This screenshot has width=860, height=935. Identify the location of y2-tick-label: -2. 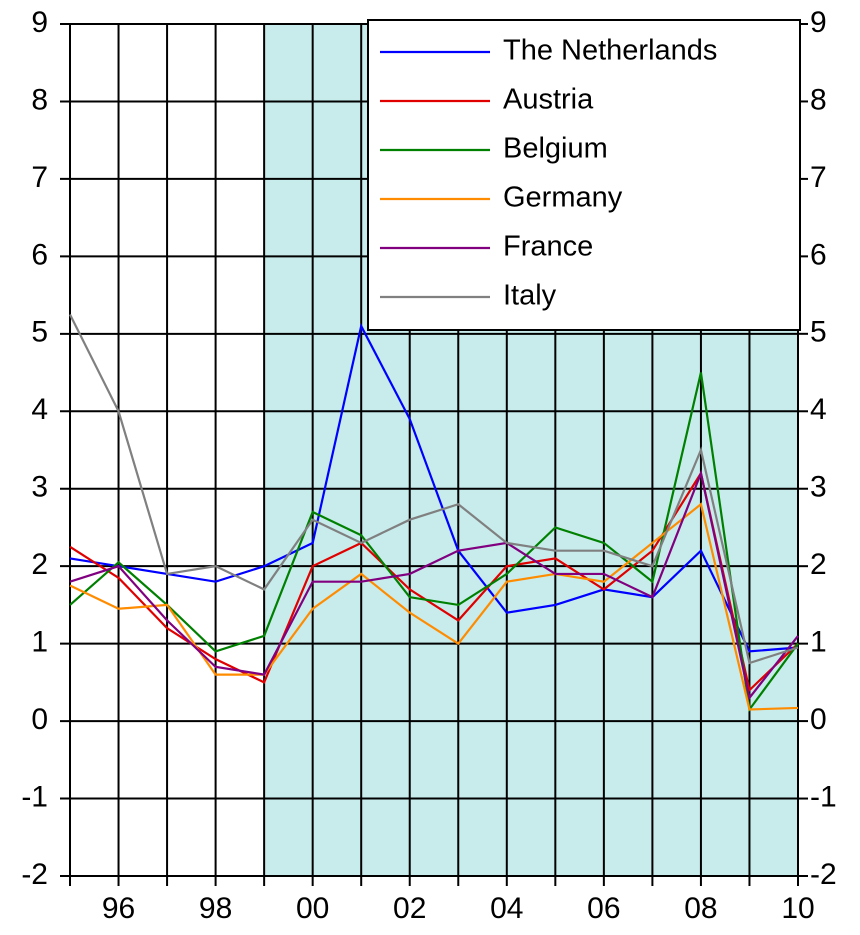
(823, 874).